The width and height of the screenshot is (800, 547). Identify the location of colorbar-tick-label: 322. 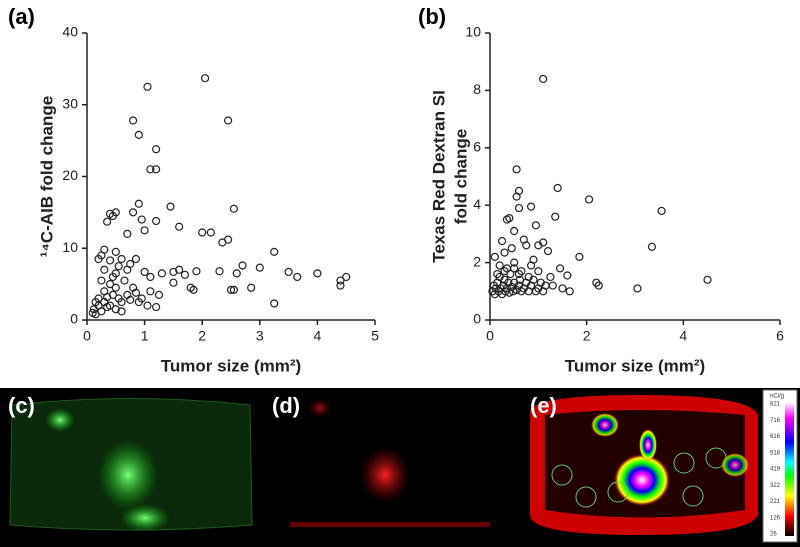
(775, 486).